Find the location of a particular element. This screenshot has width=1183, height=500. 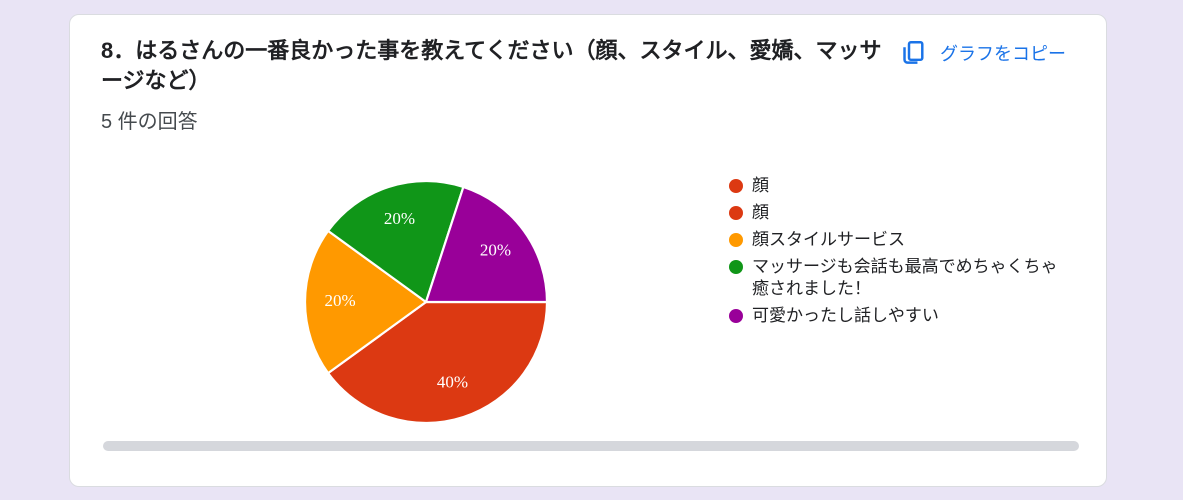

legend-item: 可愛かったし話しやすい is located at coordinates (894, 316).